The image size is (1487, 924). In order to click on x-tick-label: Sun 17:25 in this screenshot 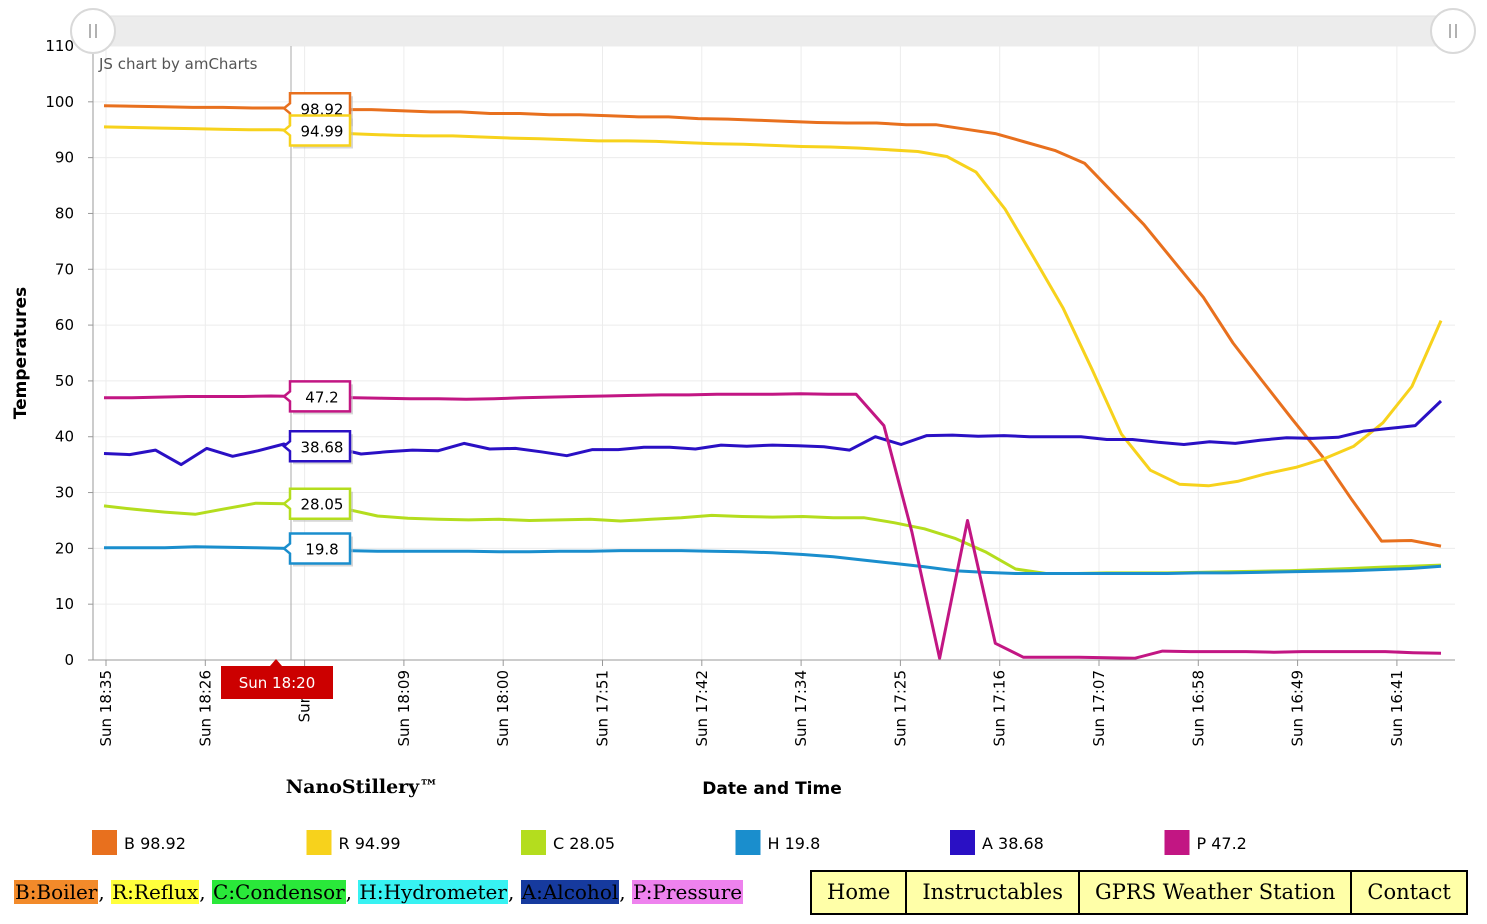, I will do `click(900, 708)`.